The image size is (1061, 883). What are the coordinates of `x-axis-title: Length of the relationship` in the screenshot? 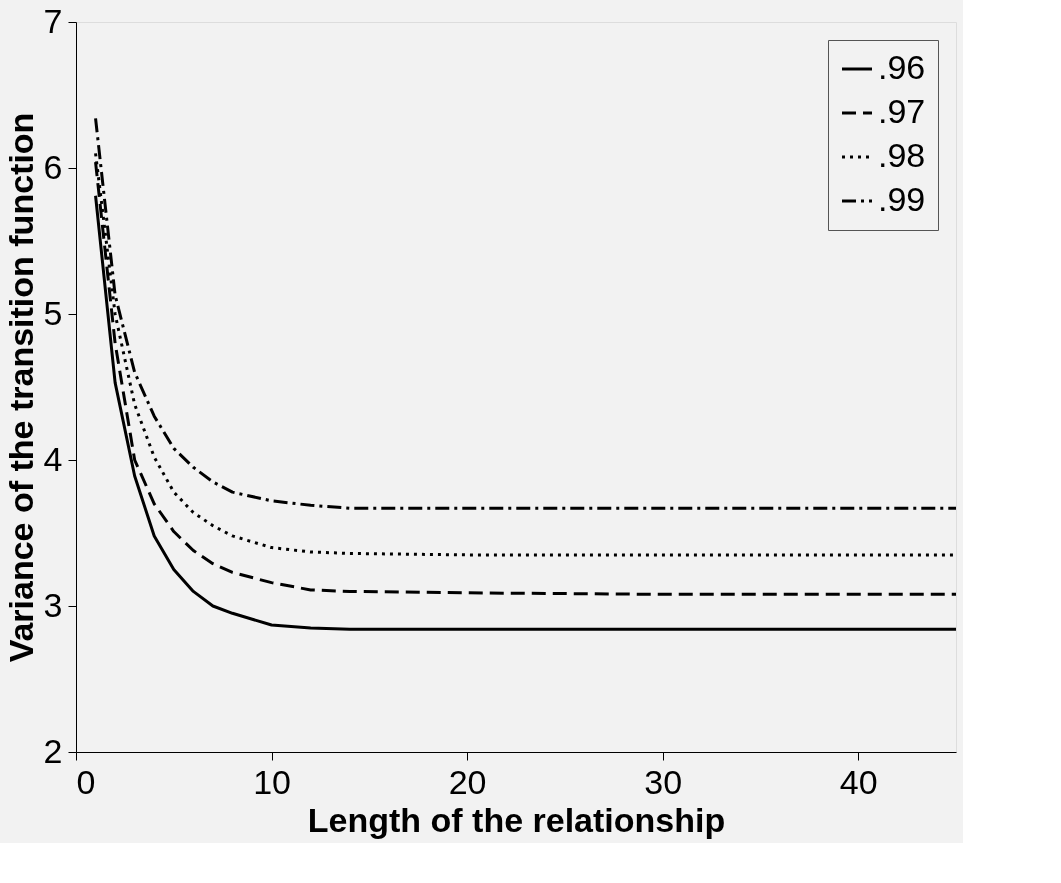 It's located at (516, 819).